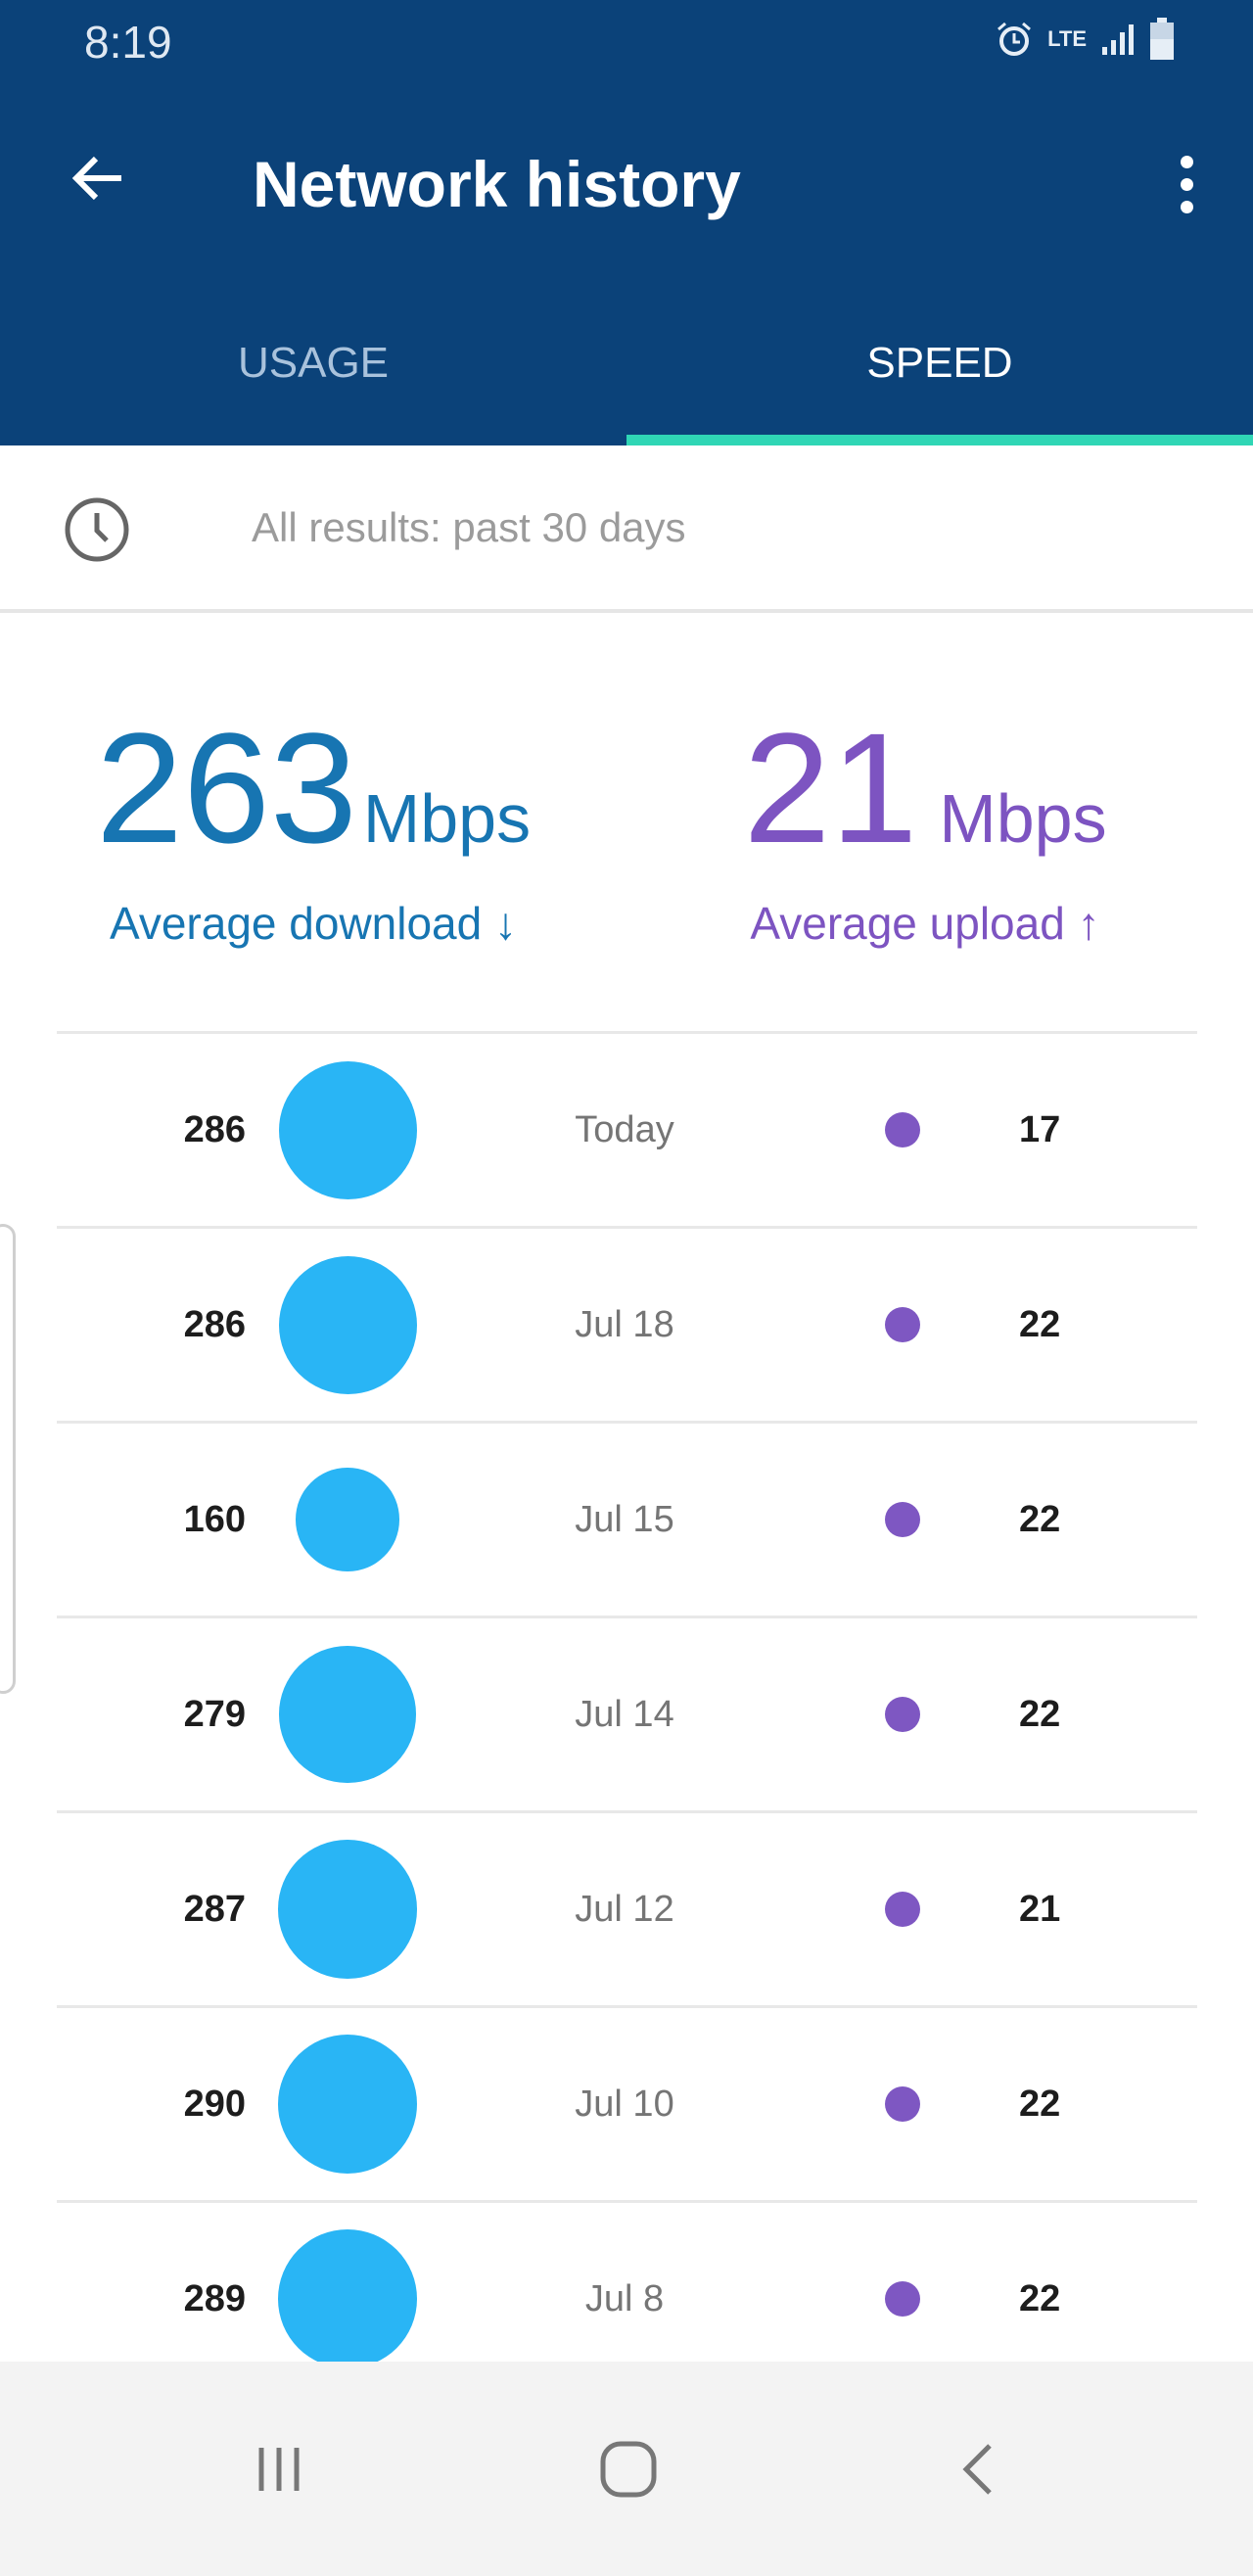 The height and width of the screenshot is (2576, 1253). I want to click on edge-panel-handle, so click(8, 1459).